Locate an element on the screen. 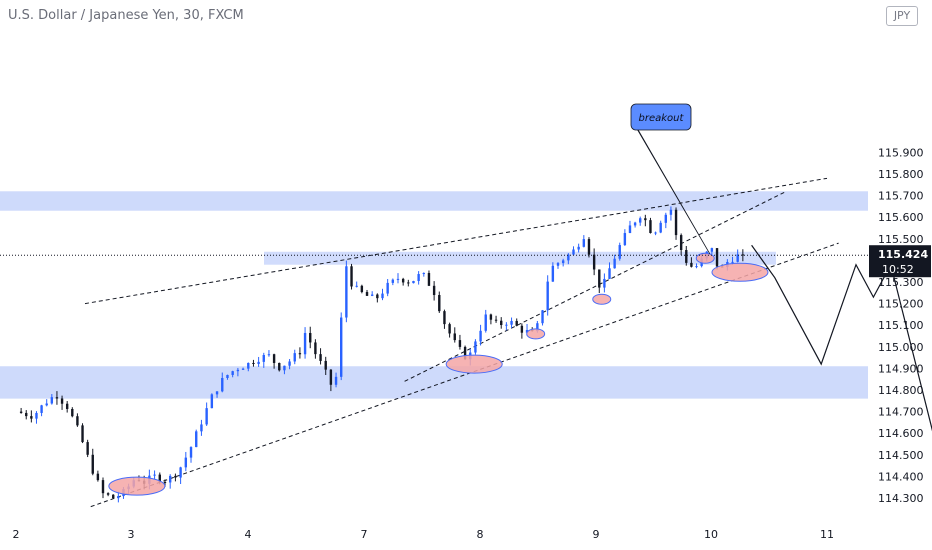  current-price-label: 115.424 10:52 is located at coordinates (900, 261).